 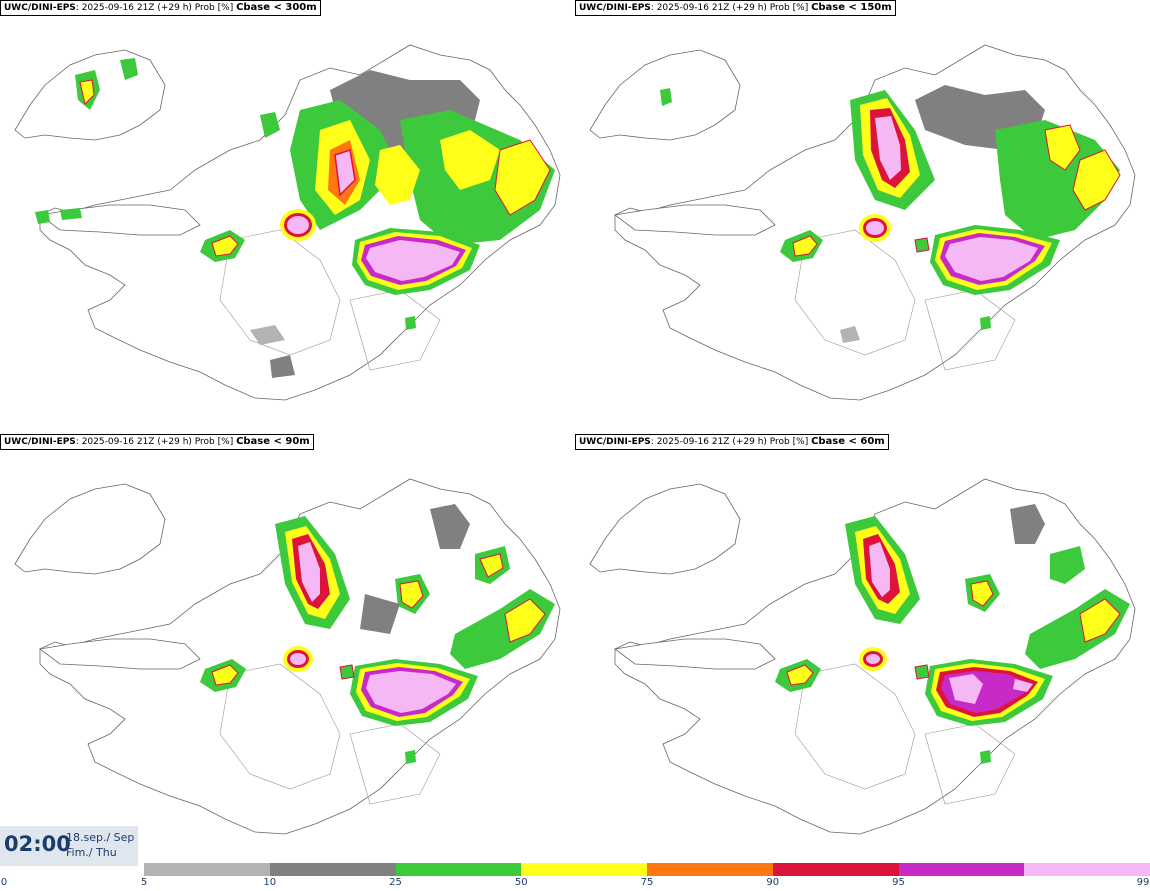 What do you see at coordinates (395, 882) in the screenshot?
I see `colorbar-tick-label: 25` at bounding box center [395, 882].